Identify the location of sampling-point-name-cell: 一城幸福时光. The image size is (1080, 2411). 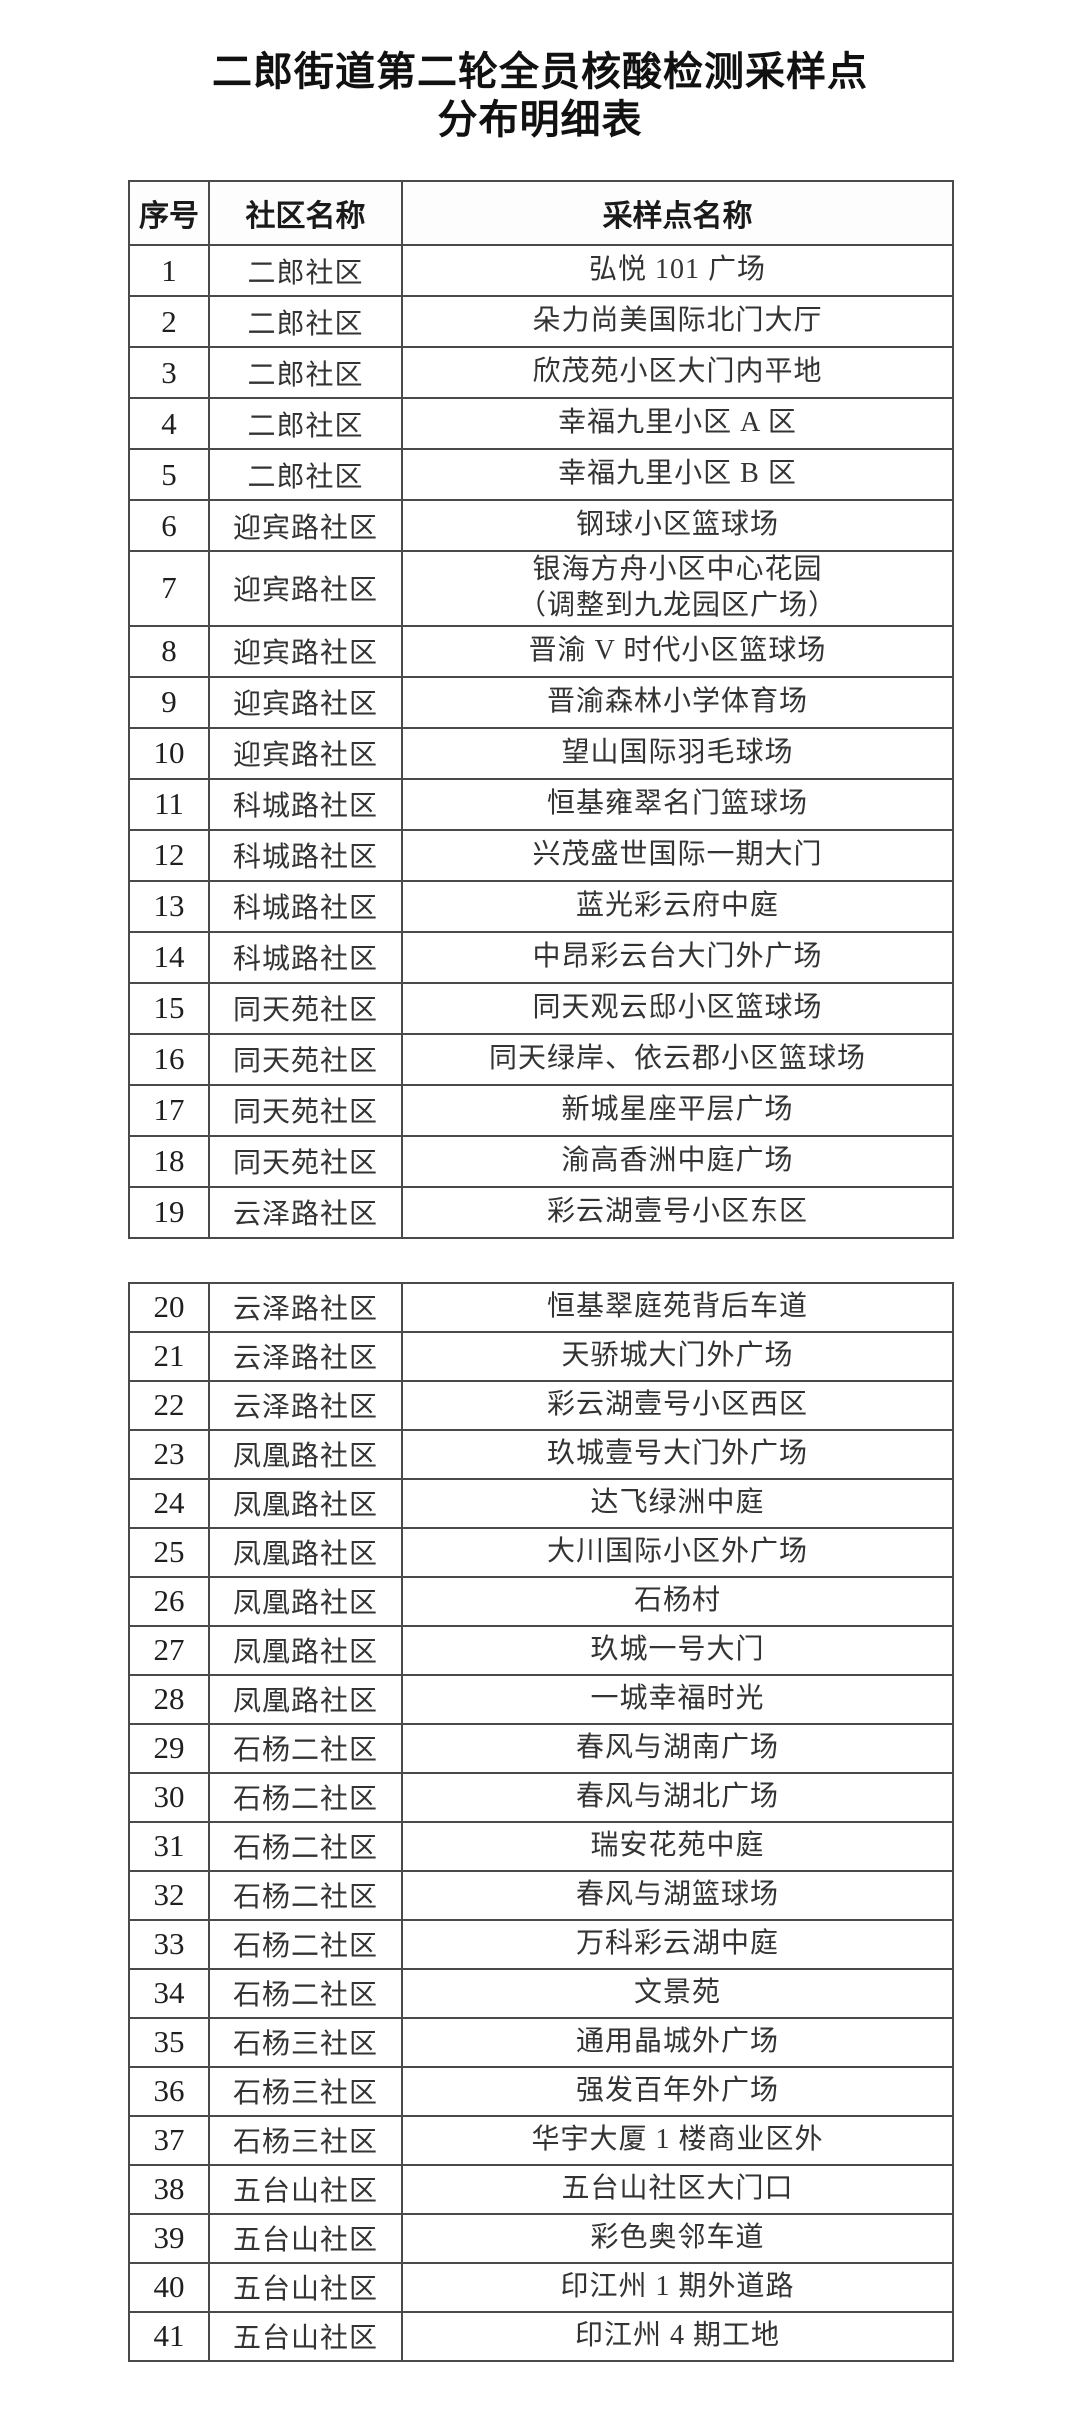
(677, 1699).